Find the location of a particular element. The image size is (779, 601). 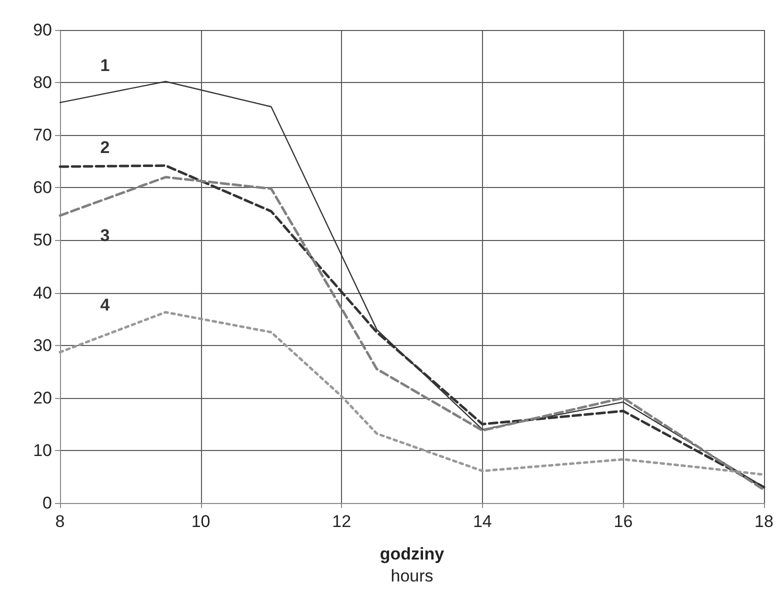

y-tick-label: 80 is located at coordinates (42, 82).